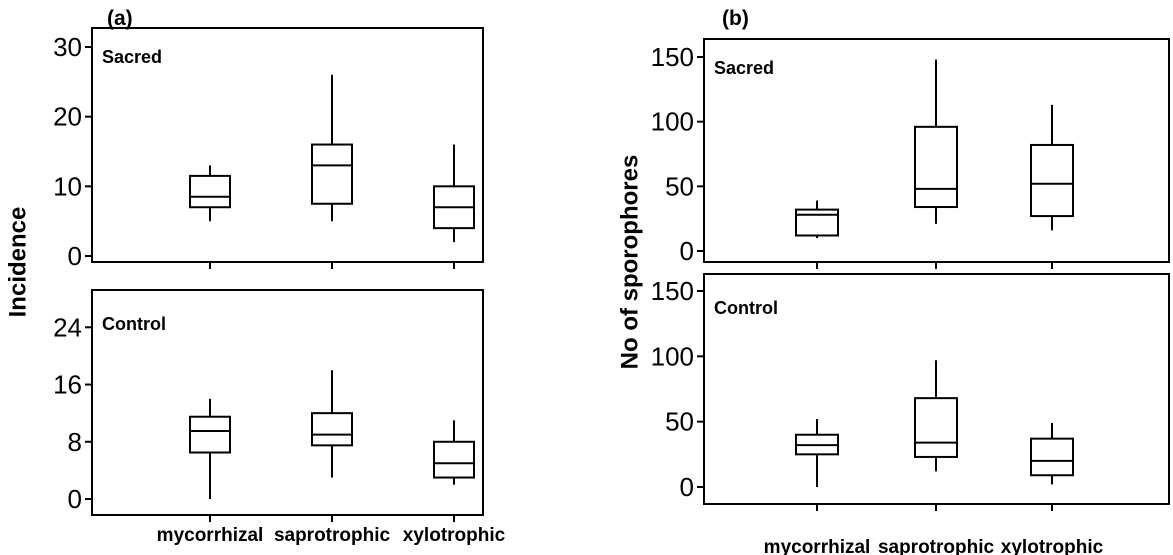  What do you see at coordinates (75, 442) in the screenshot?
I see `y-tick-label: 8` at bounding box center [75, 442].